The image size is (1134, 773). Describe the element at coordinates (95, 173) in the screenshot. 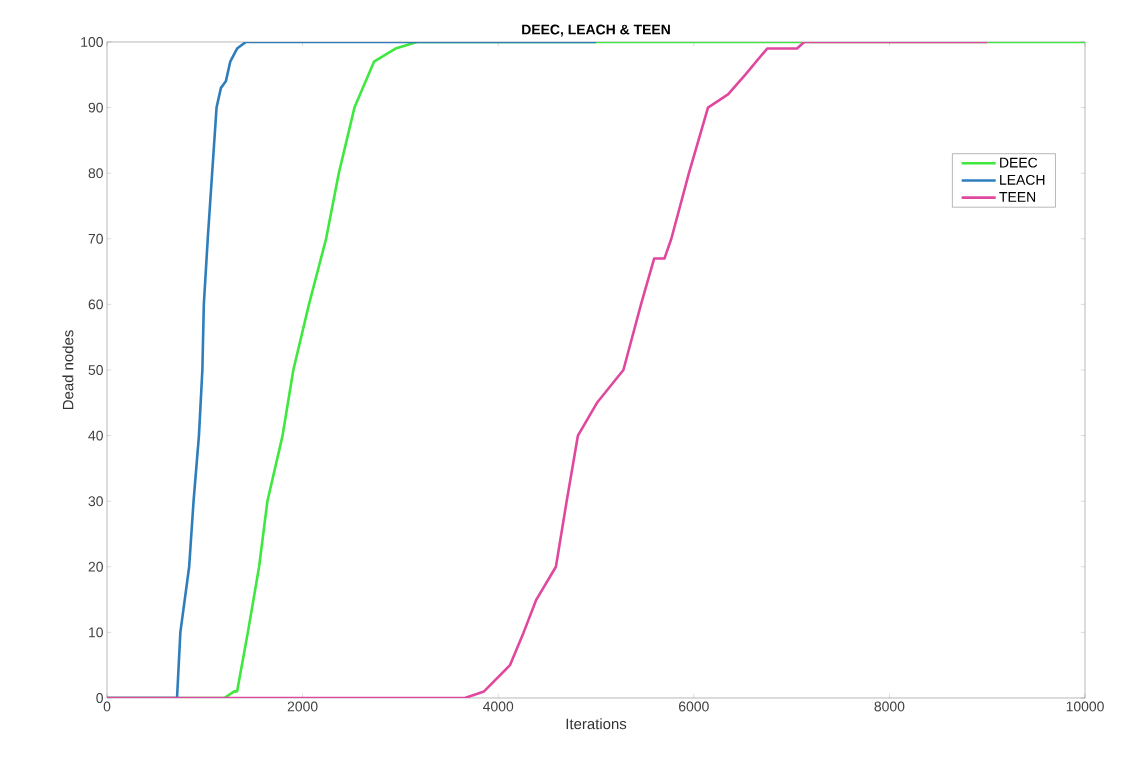

I see `y-tick-label: 80` at that location.